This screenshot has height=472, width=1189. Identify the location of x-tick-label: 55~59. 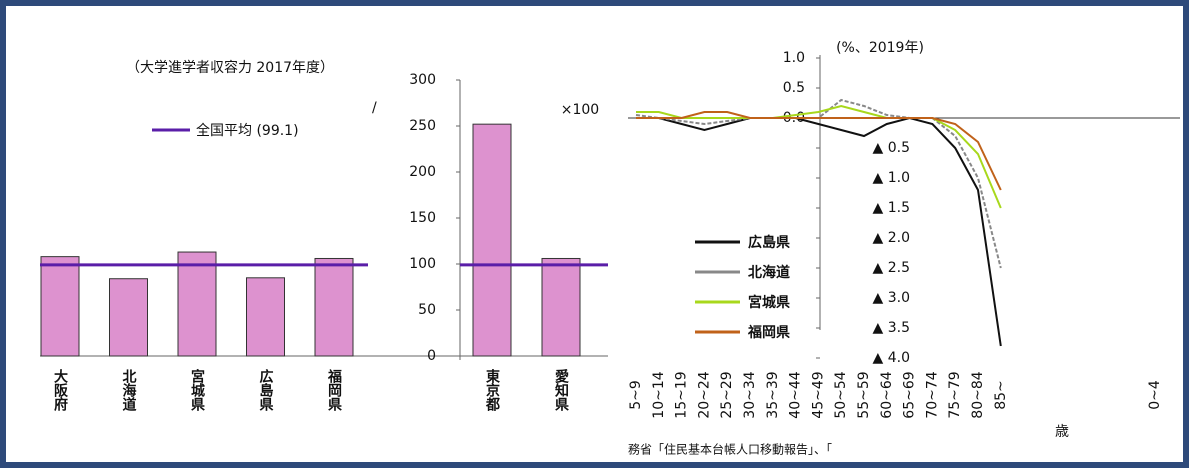
(864, 394).